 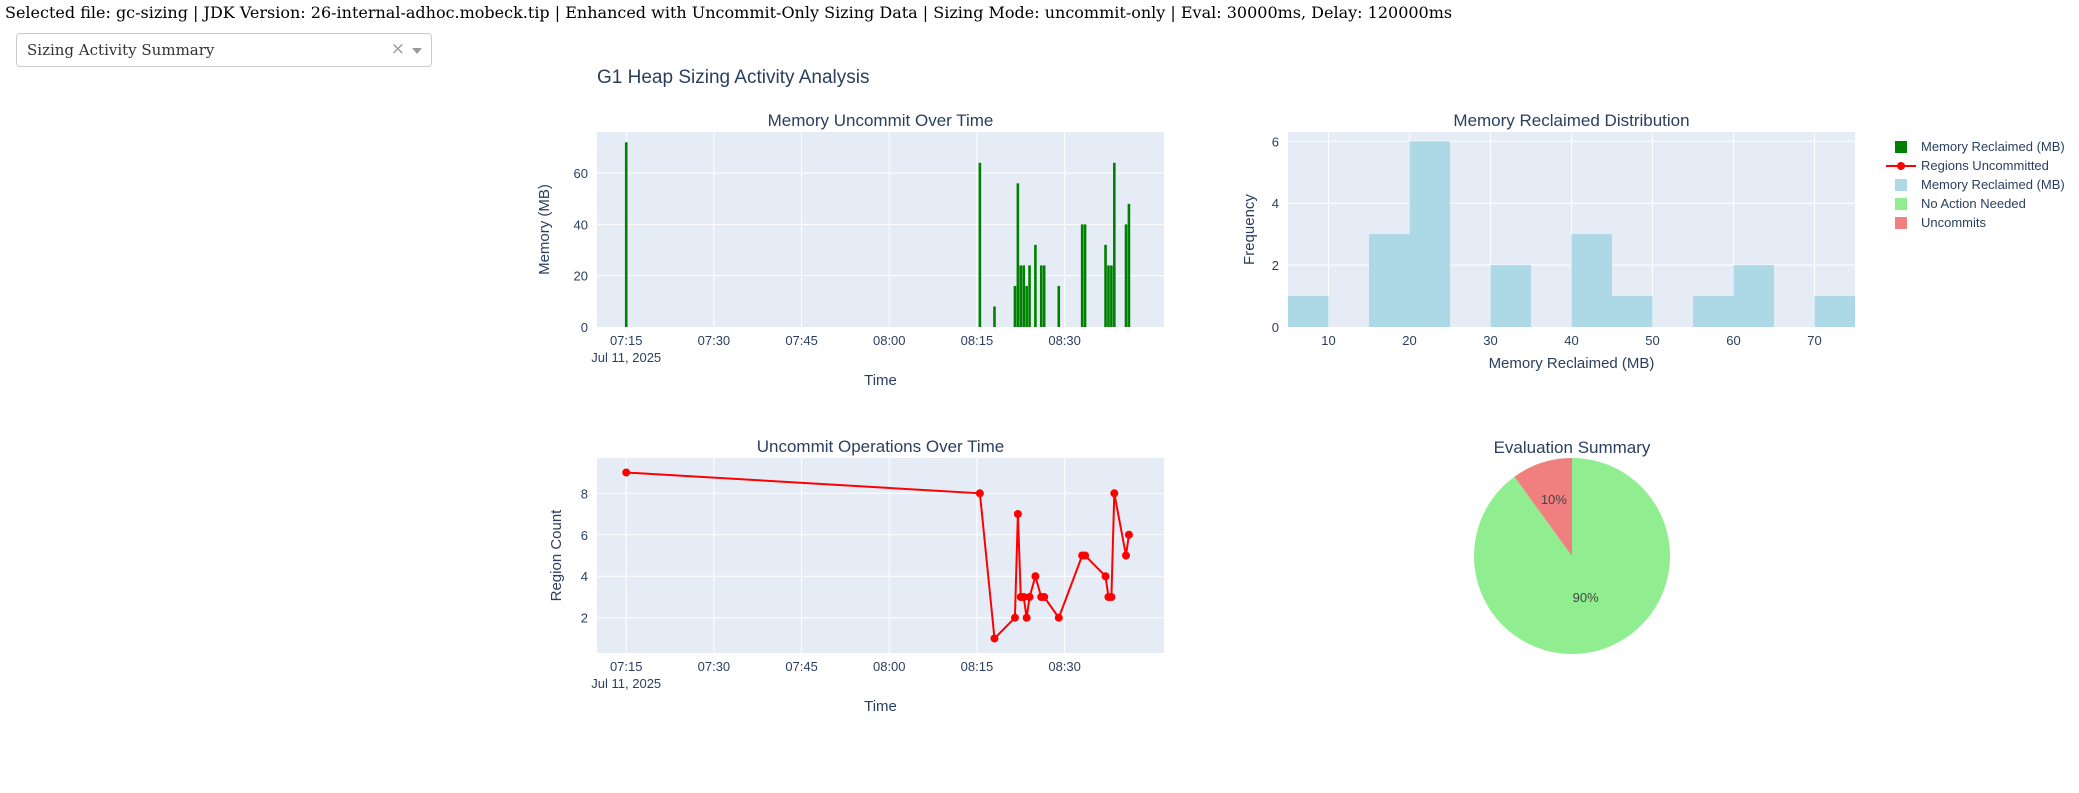 What do you see at coordinates (1586, 597) in the screenshot?
I see `pie-slice-label: 90%` at bounding box center [1586, 597].